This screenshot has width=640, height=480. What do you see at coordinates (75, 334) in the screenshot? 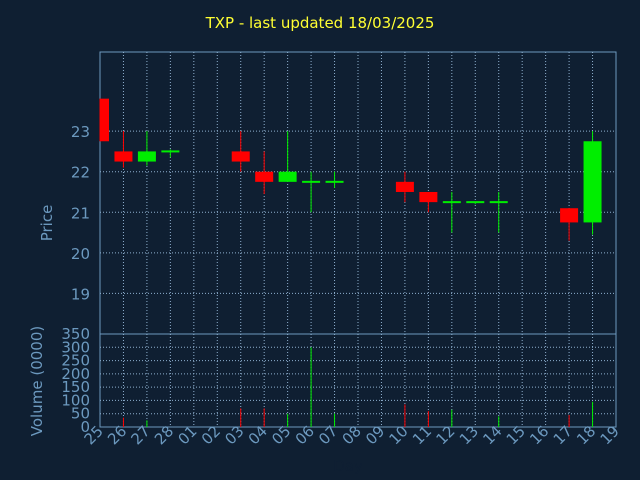
I see `volume-tick-label: 350` at bounding box center [75, 334].